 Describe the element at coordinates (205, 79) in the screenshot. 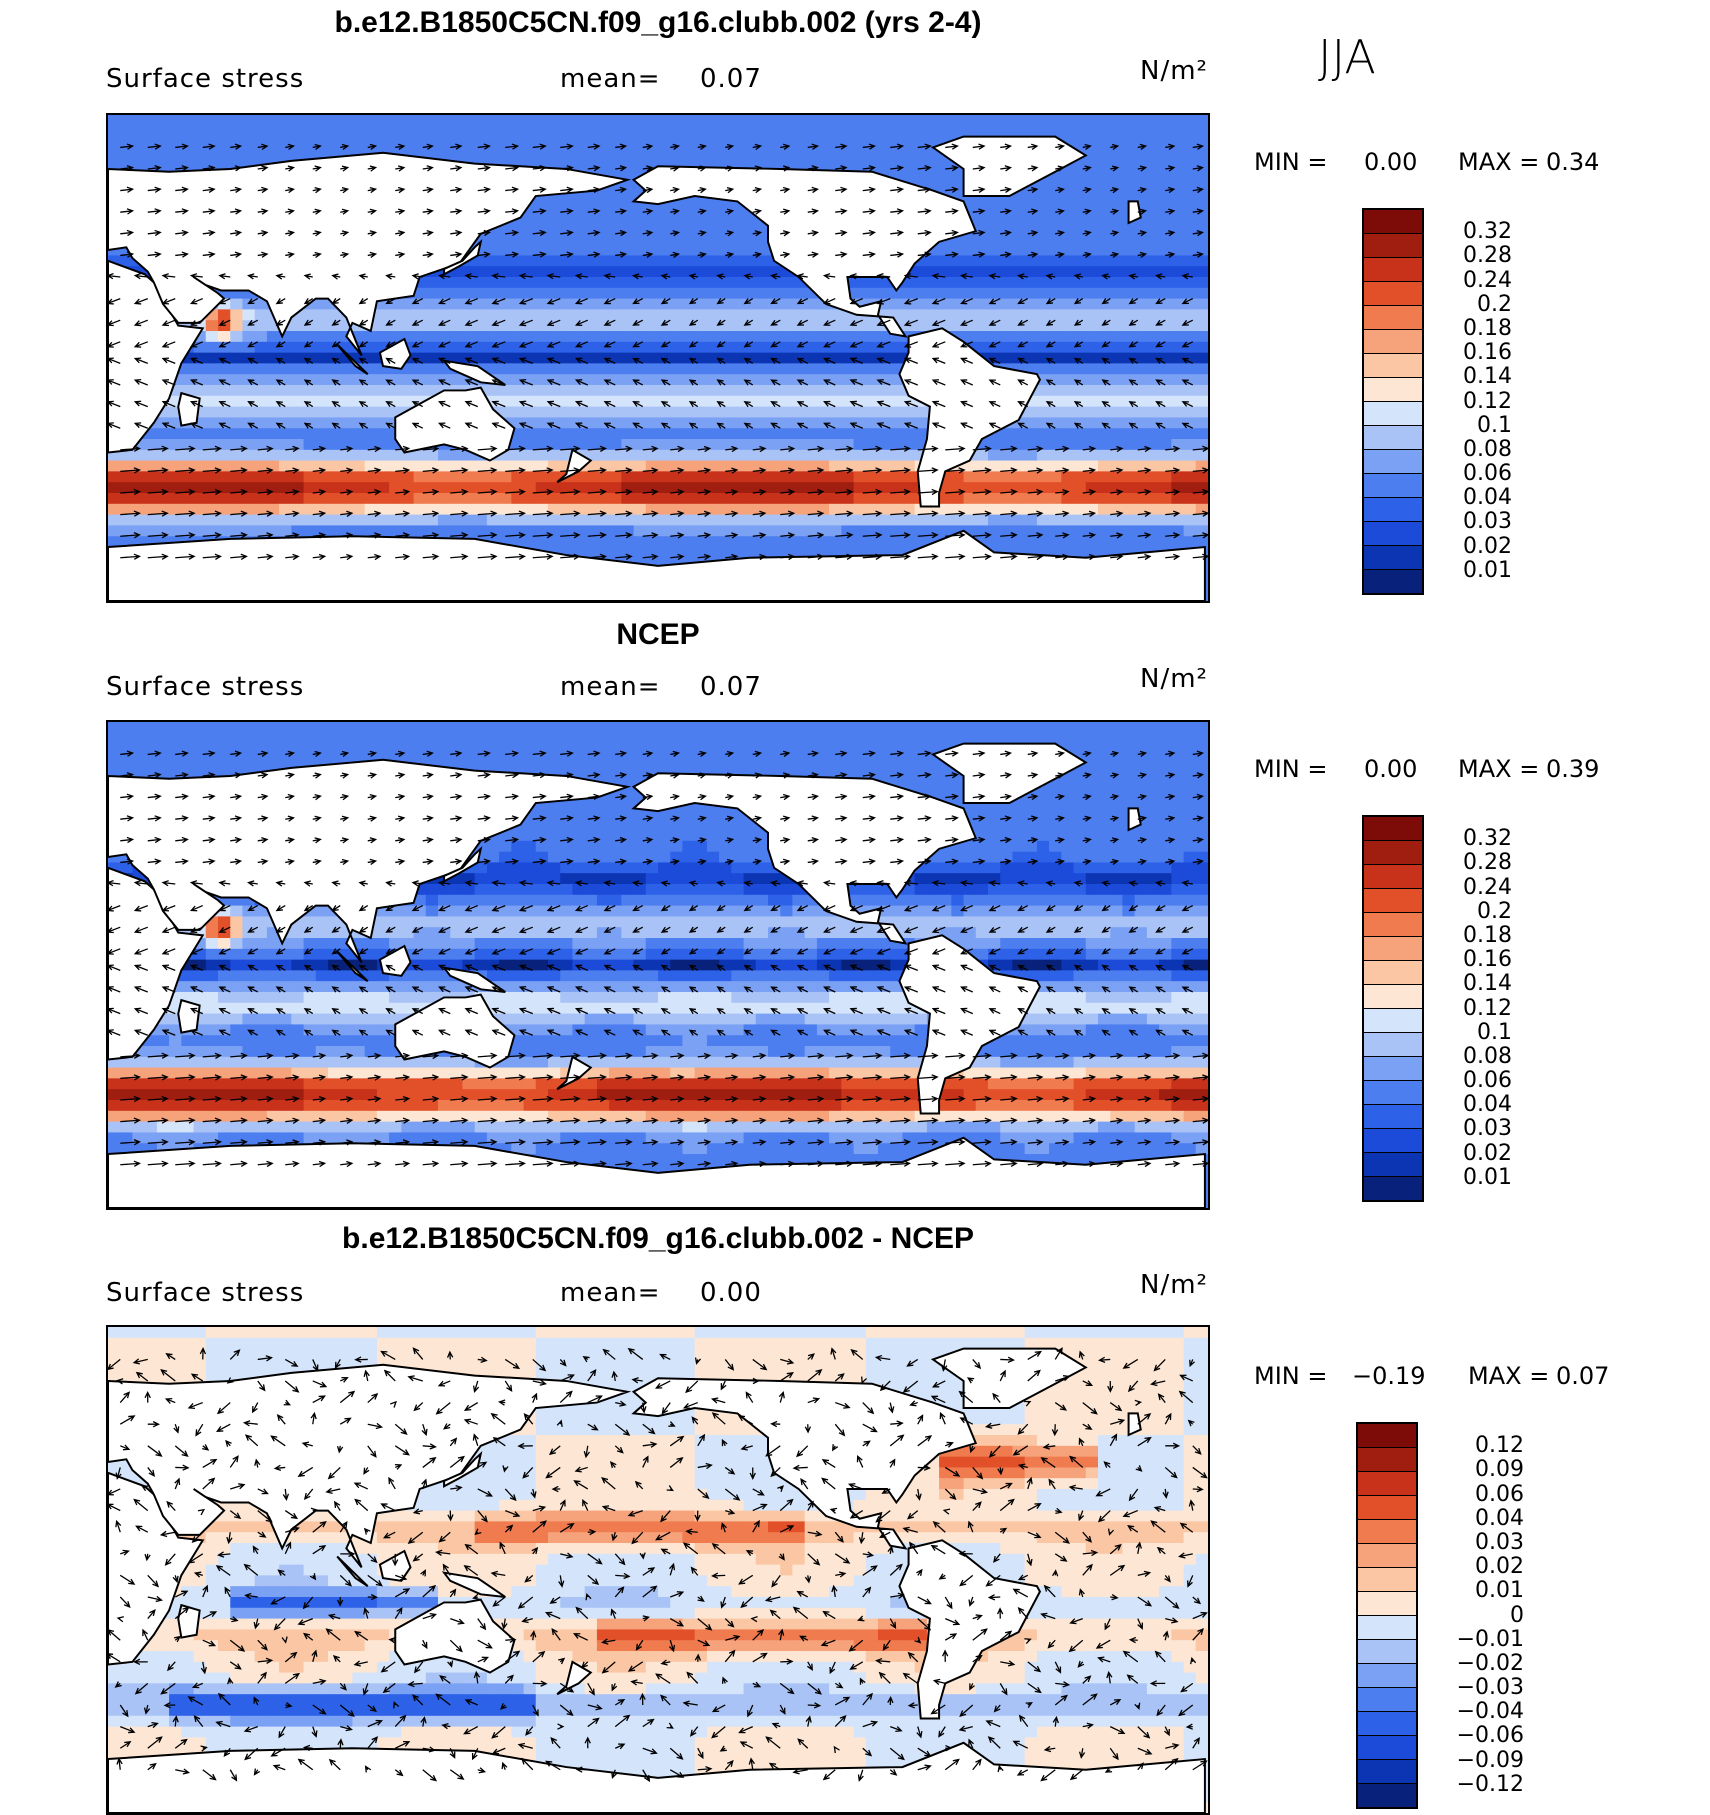

I see `panel-1-var-label: Surface stress` at that location.